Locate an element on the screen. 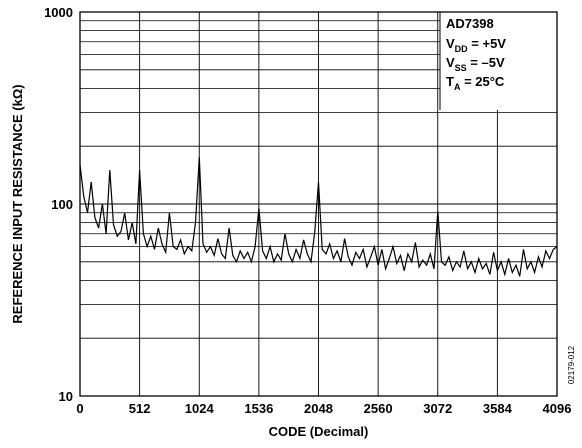  x-tick-label: 4096 is located at coordinates (557, 408).